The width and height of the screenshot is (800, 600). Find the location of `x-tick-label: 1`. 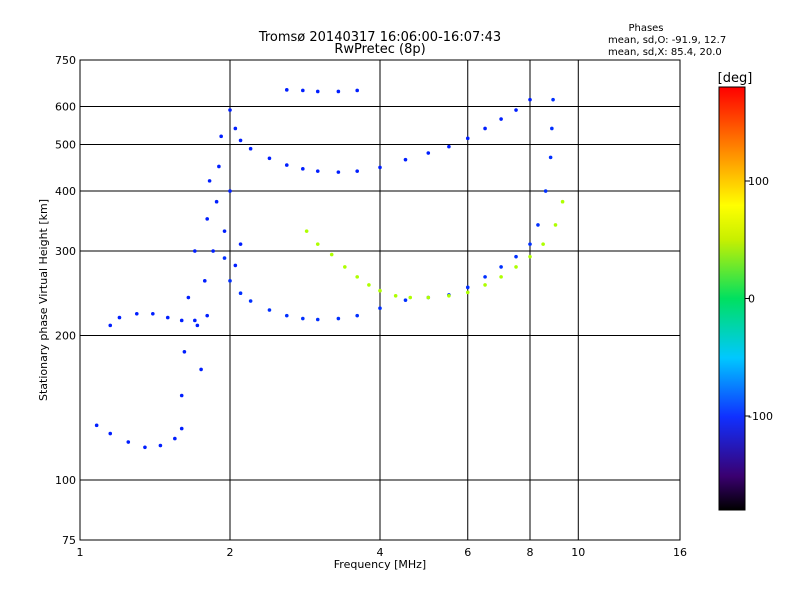

x-tick-label: 1 is located at coordinates (80, 552).